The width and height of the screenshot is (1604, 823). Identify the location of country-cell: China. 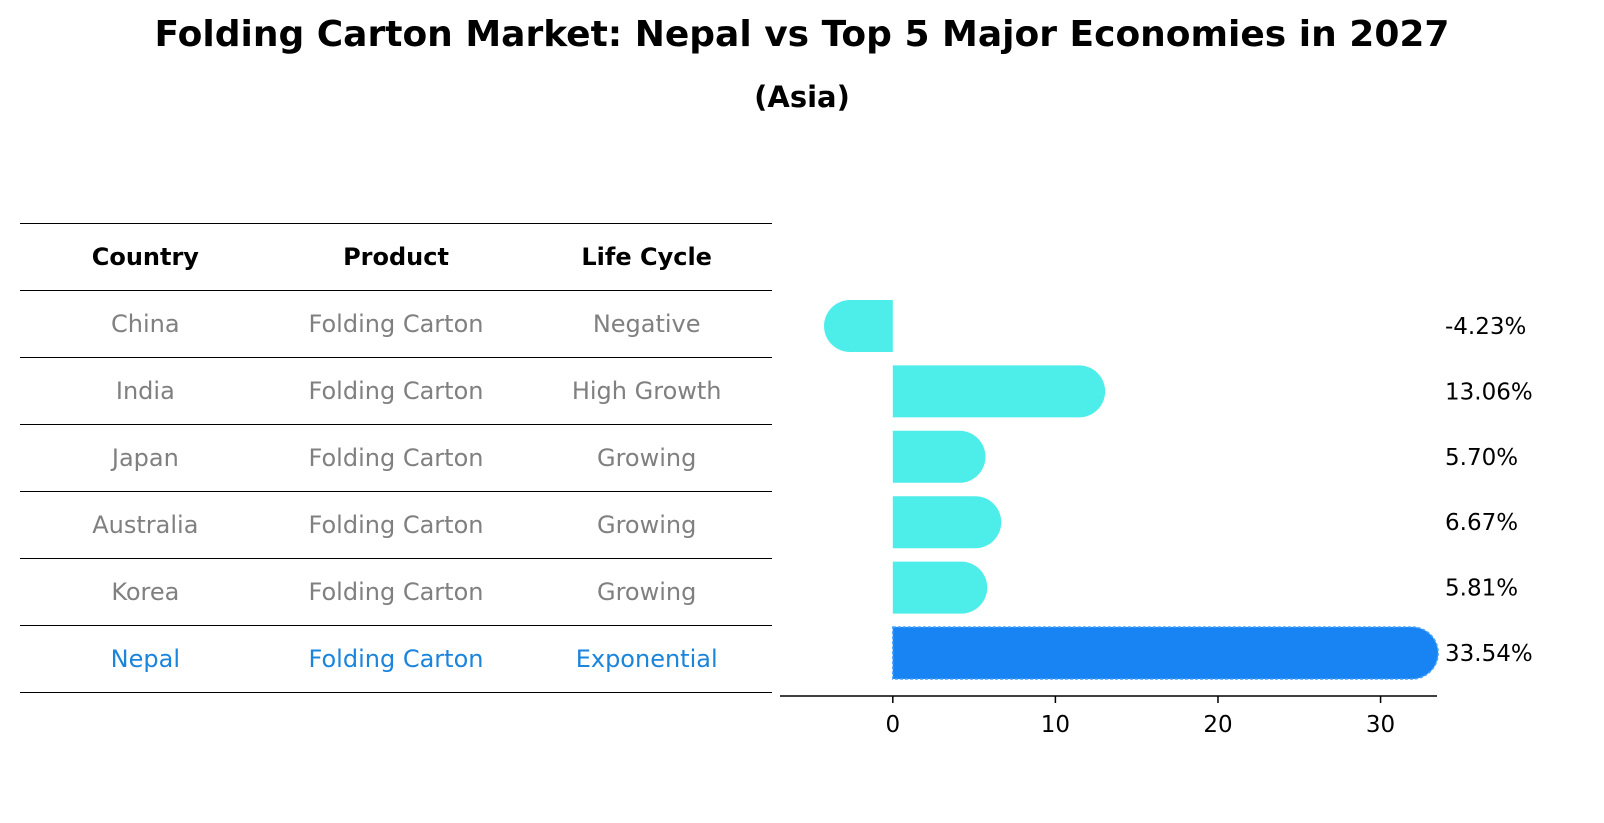
(145, 324).